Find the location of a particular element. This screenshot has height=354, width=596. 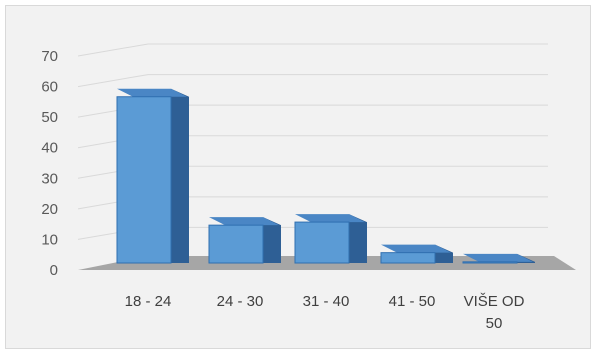

y-tick-label: 50 is located at coordinates (49, 117).